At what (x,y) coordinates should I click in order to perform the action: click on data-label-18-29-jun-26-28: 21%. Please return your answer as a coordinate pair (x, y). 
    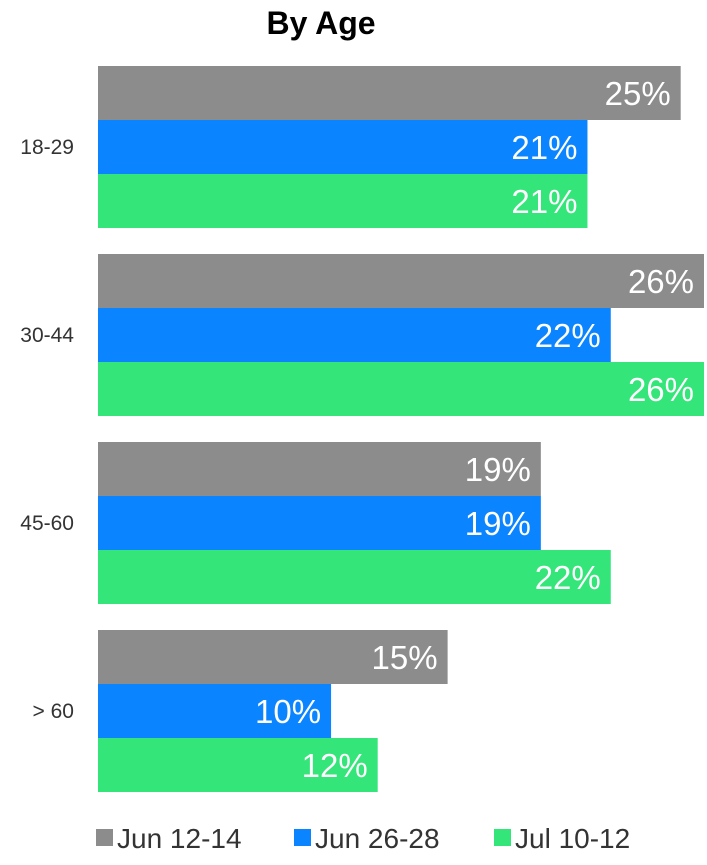
    Looking at the image, I should click on (544, 147).